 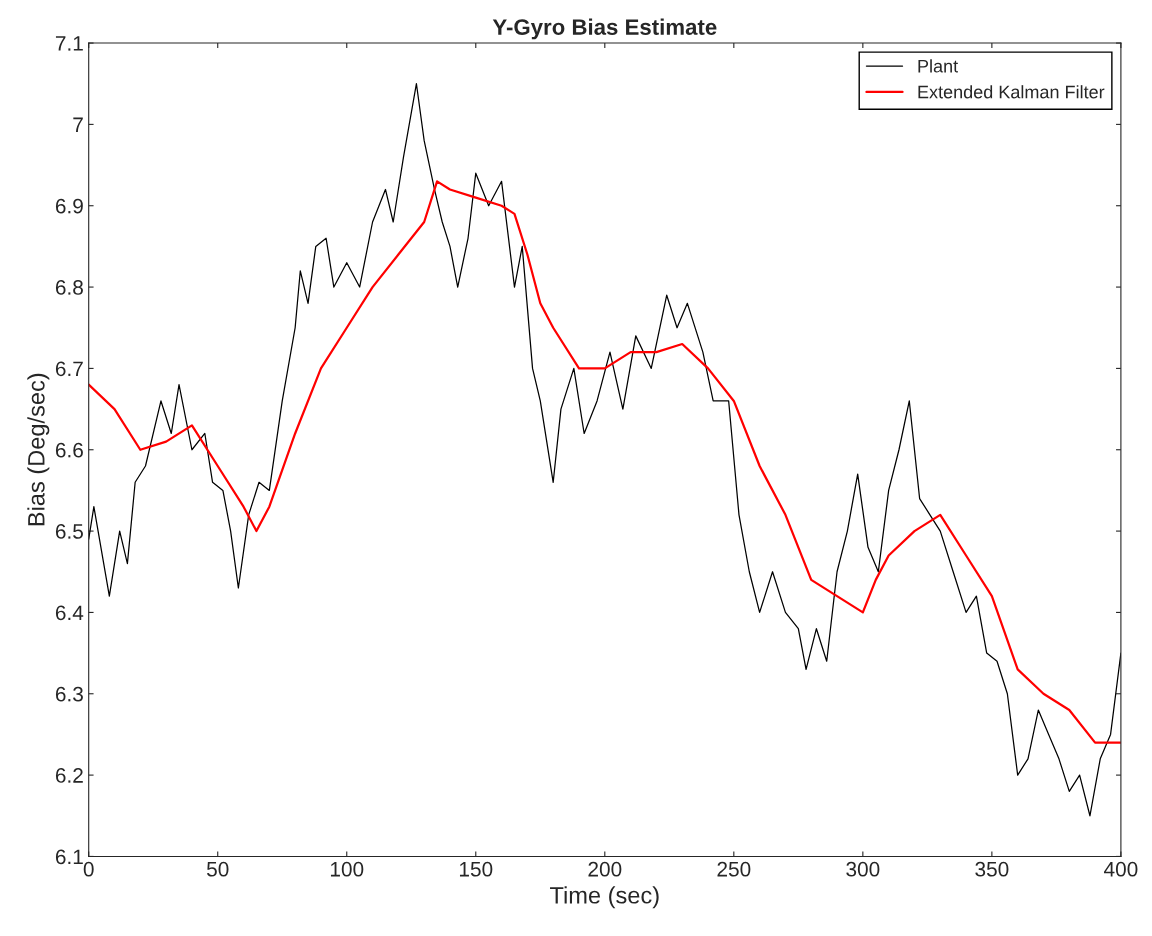 What do you see at coordinates (69, 287) in the screenshot?
I see `y-tick-label: 6.8` at bounding box center [69, 287].